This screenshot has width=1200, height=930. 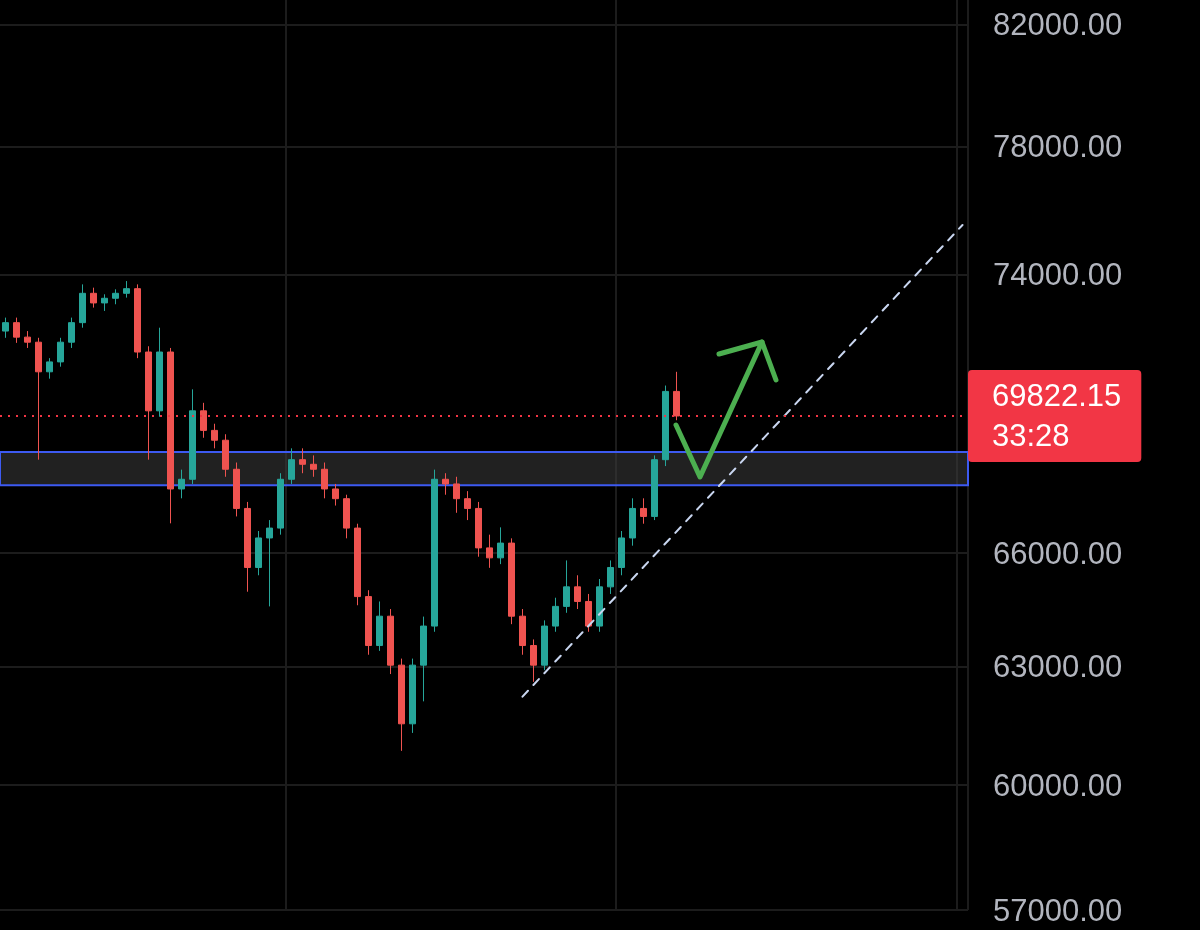 I want to click on y-tick-label: 60000.00, so click(x=1058, y=785).